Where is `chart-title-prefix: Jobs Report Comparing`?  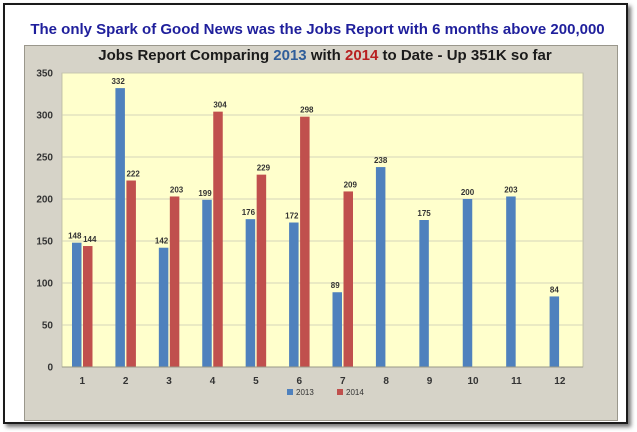 chart-title-prefix: Jobs Report Comparing is located at coordinates (186, 55).